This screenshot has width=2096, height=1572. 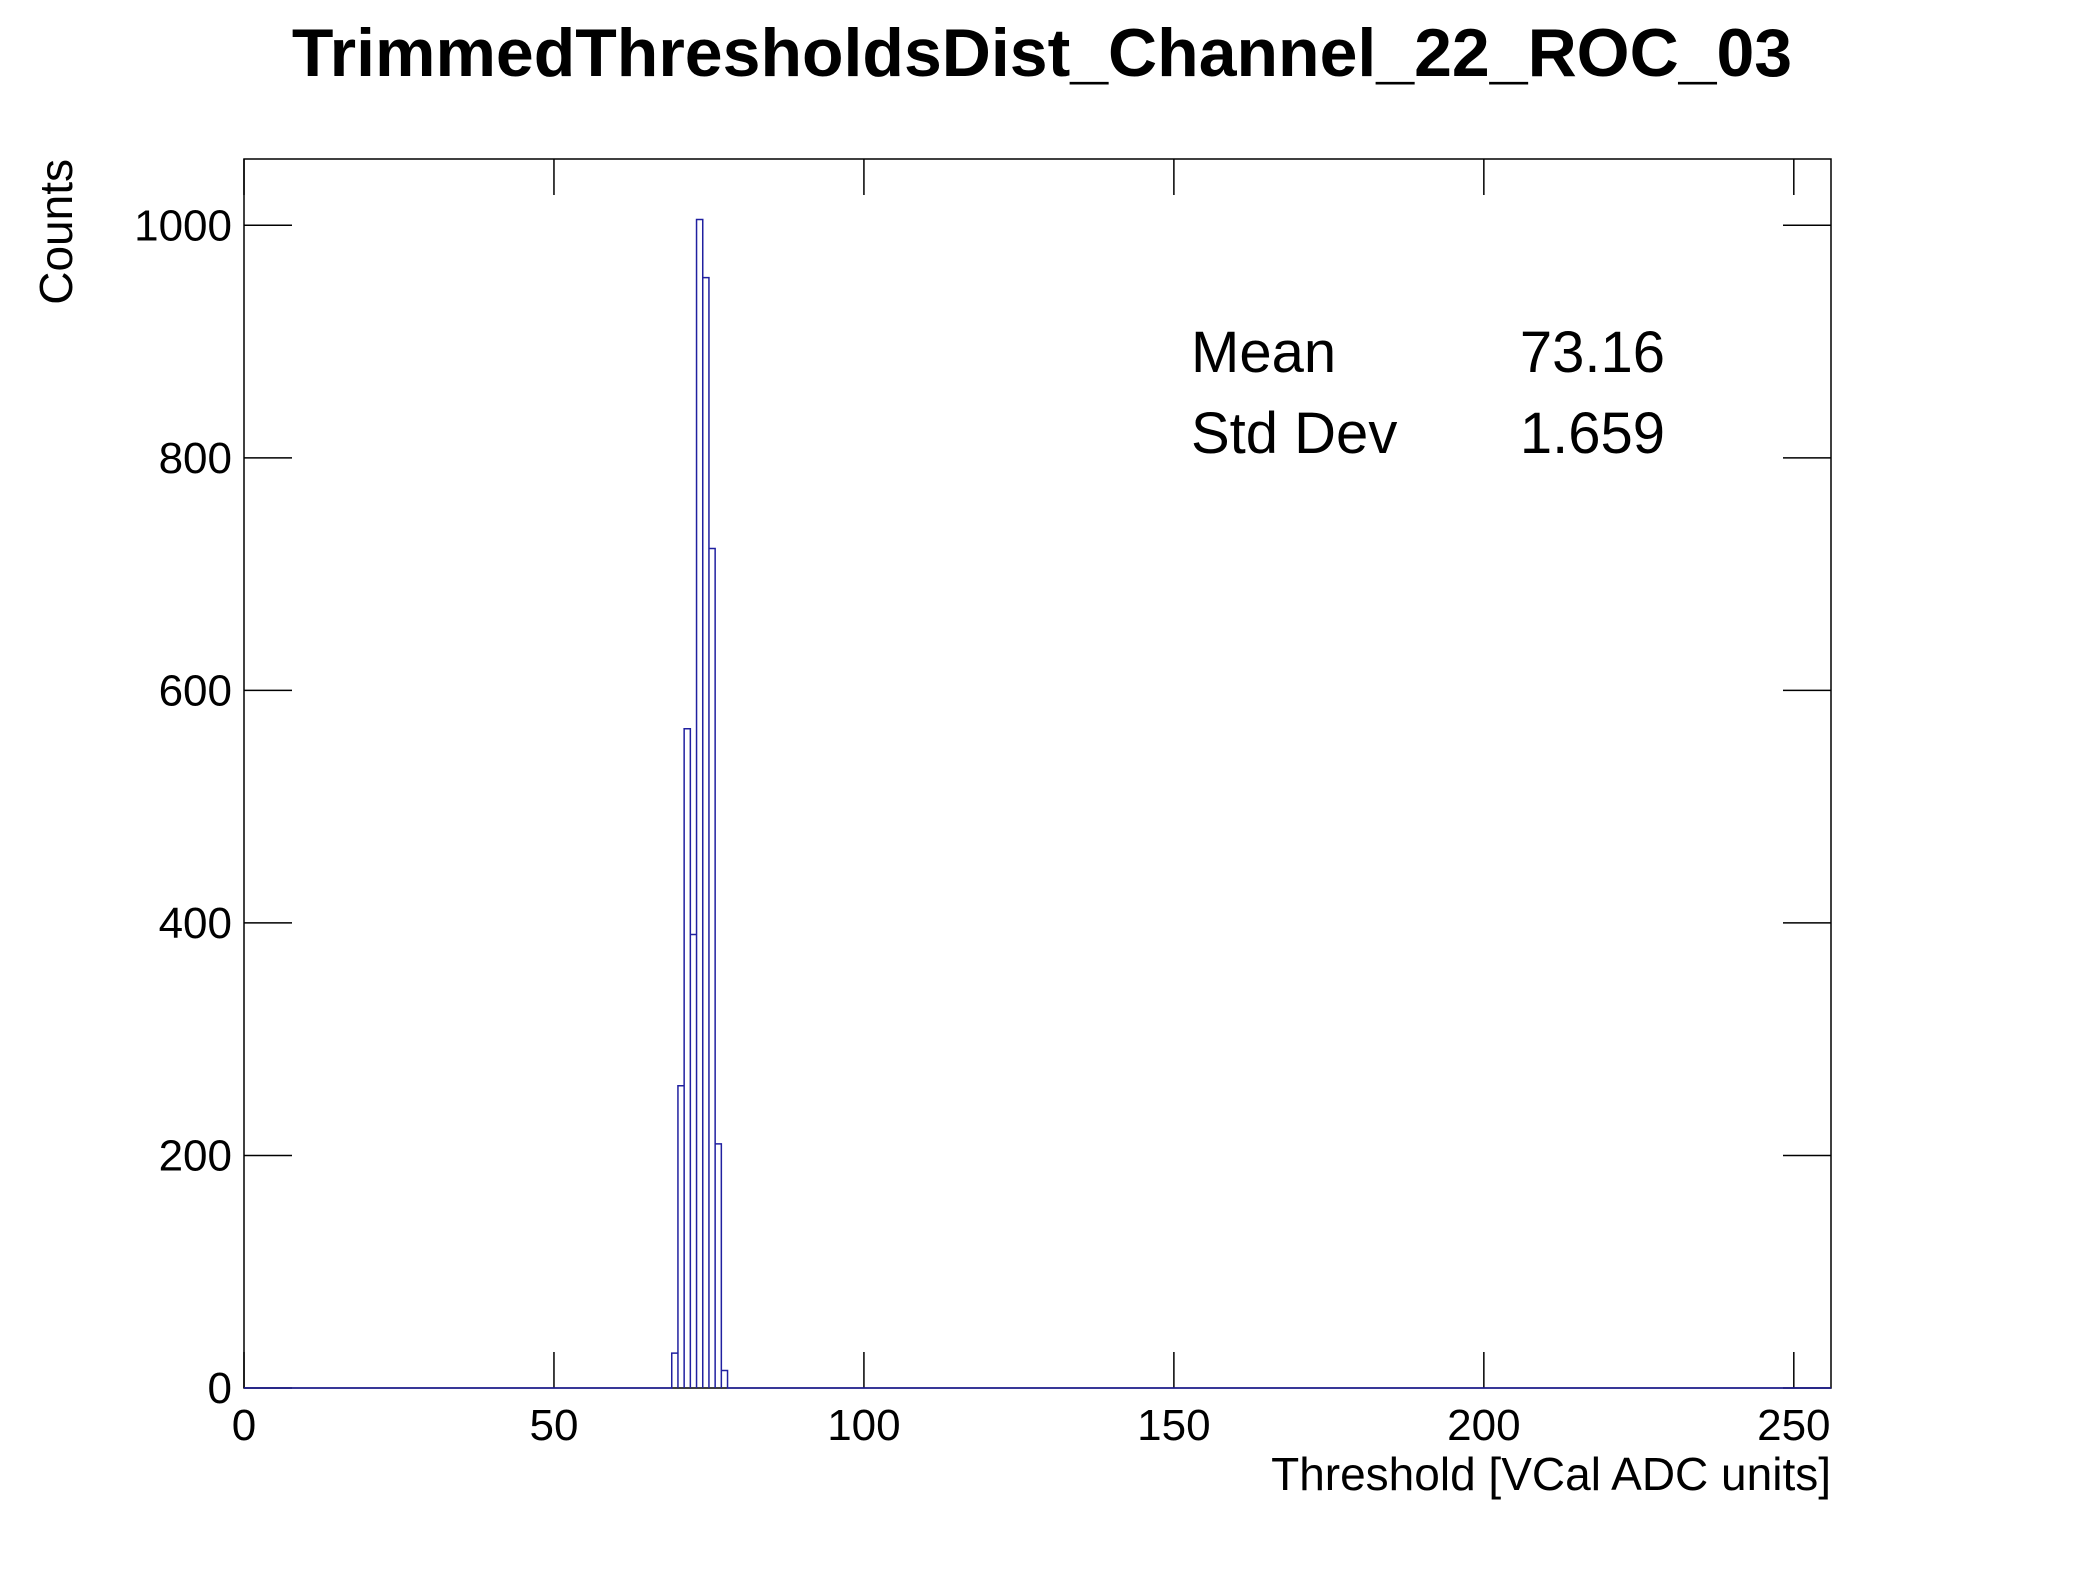 What do you see at coordinates (1793, 1425) in the screenshot?
I see `x-tick-label: 250` at bounding box center [1793, 1425].